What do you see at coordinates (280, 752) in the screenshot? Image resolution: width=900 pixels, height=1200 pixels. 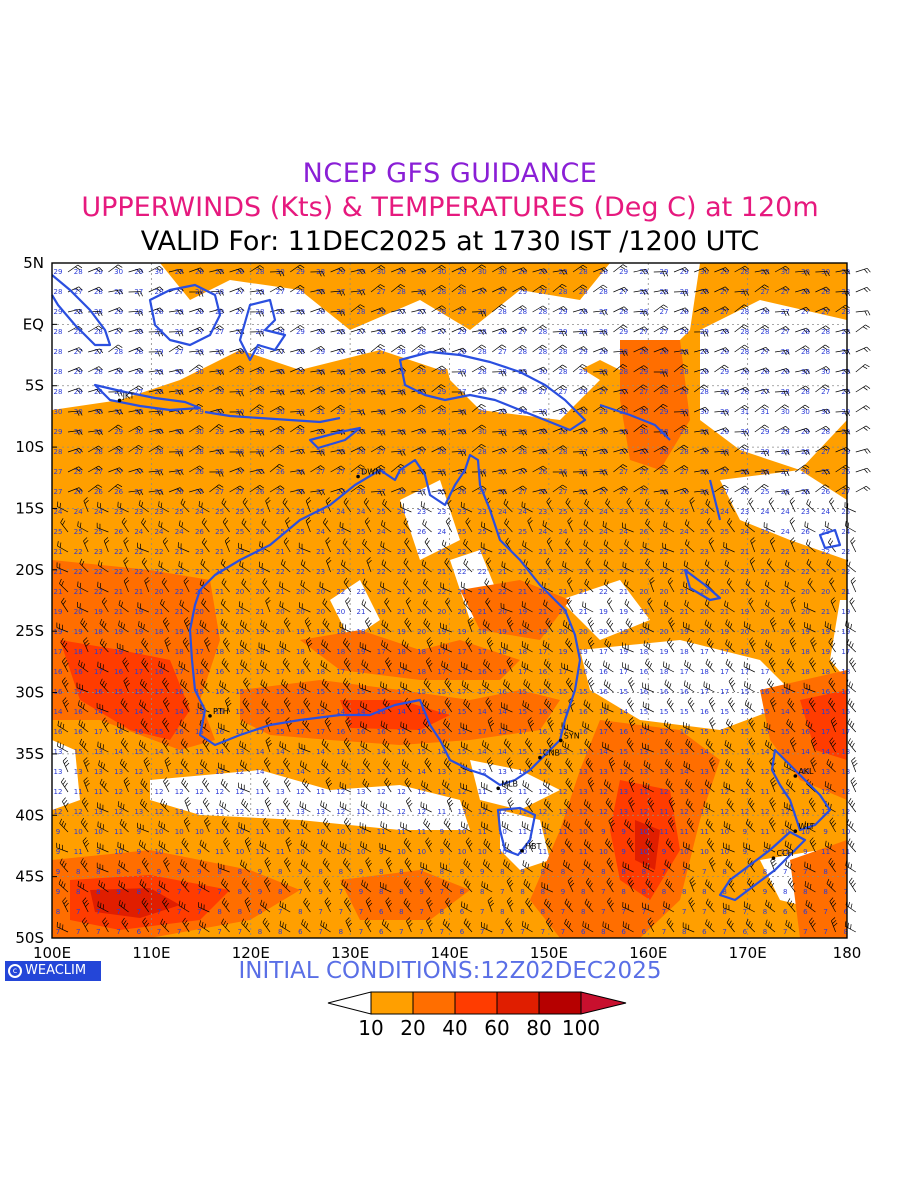 I see `temp-value: 14` at bounding box center [280, 752].